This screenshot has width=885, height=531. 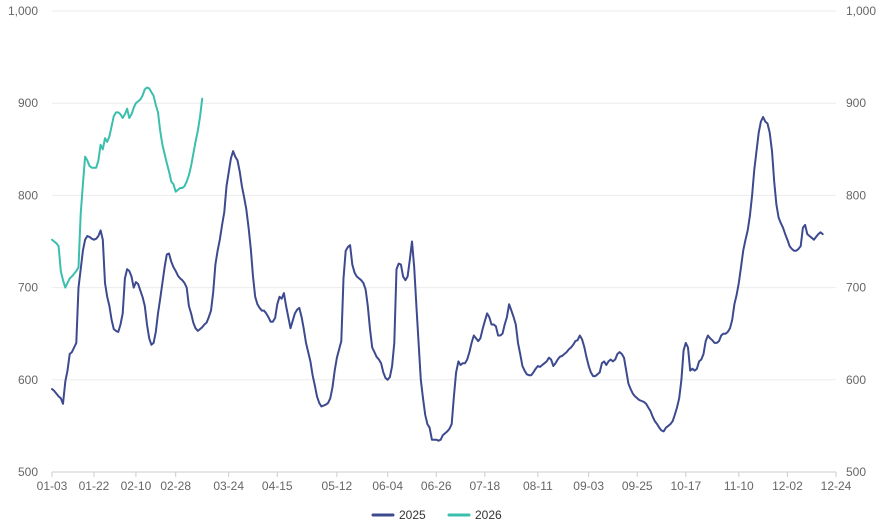 What do you see at coordinates (28, 472) in the screenshot?
I see `y-tick-label-left: 500` at bounding box center [28, 472].